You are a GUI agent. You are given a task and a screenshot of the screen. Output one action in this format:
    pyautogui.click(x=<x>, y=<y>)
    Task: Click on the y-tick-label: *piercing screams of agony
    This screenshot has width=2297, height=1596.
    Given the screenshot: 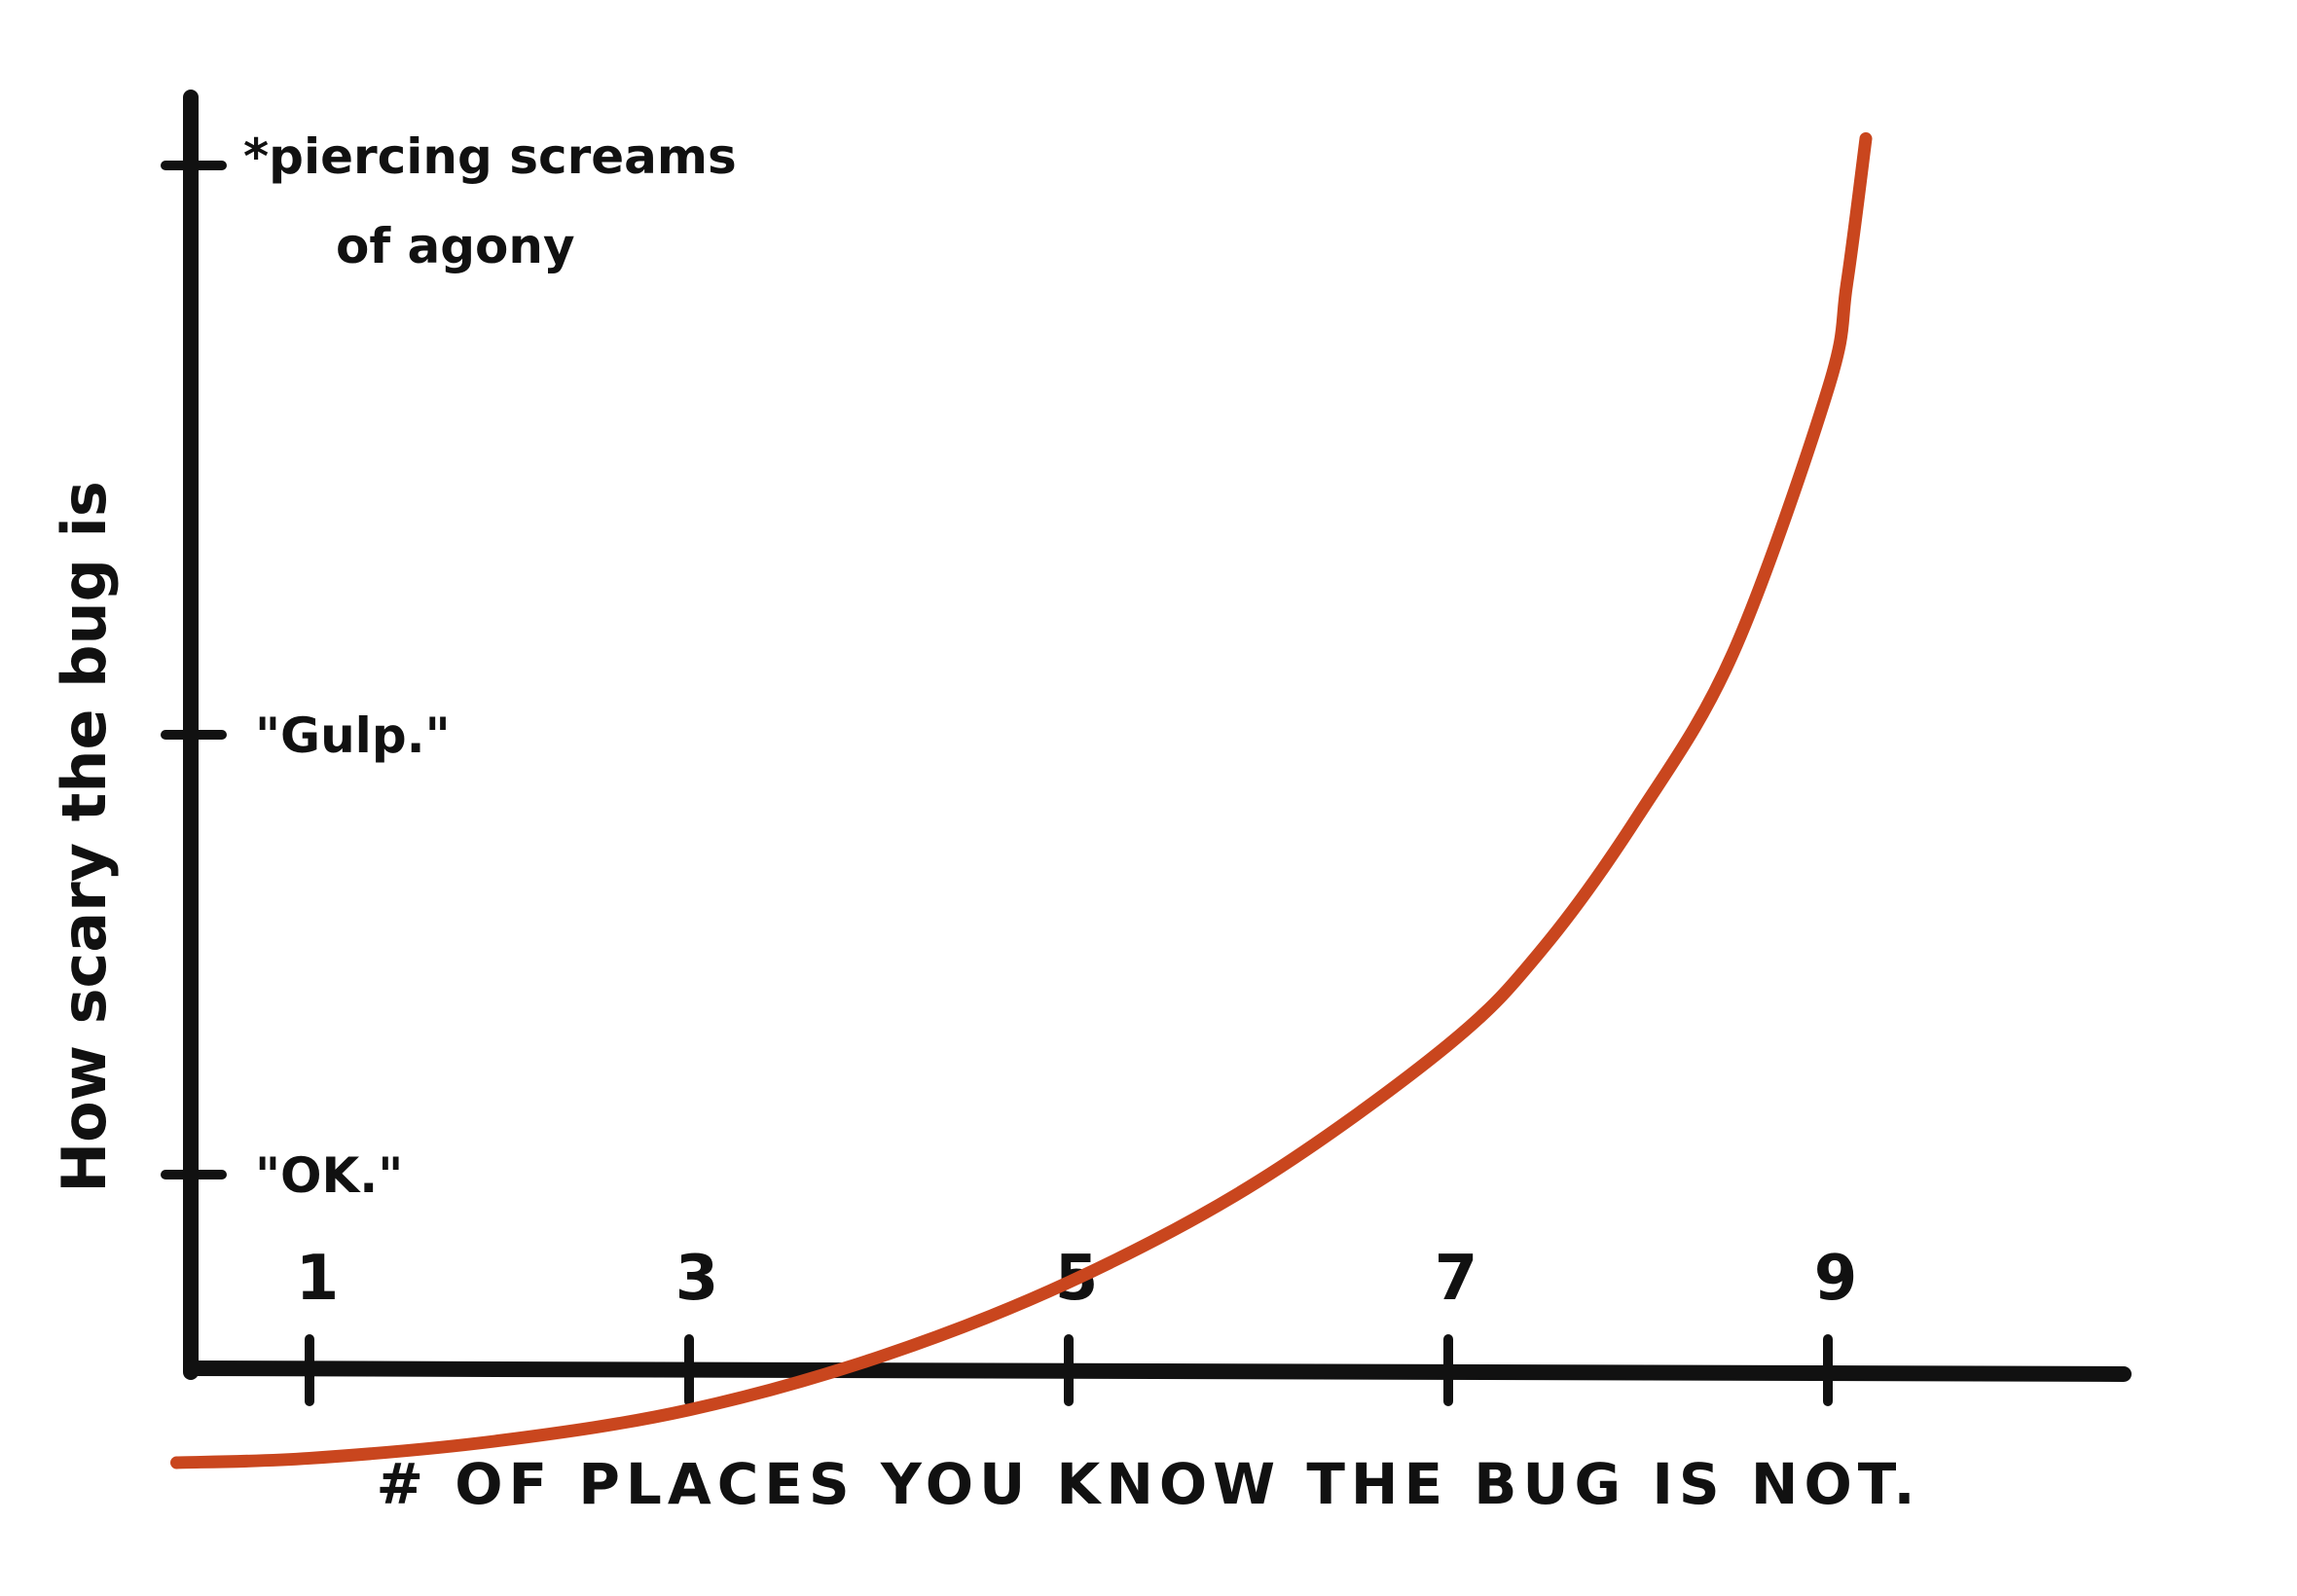 What is the action you would take?
    pyautogui.click(x=490, y=201)
    